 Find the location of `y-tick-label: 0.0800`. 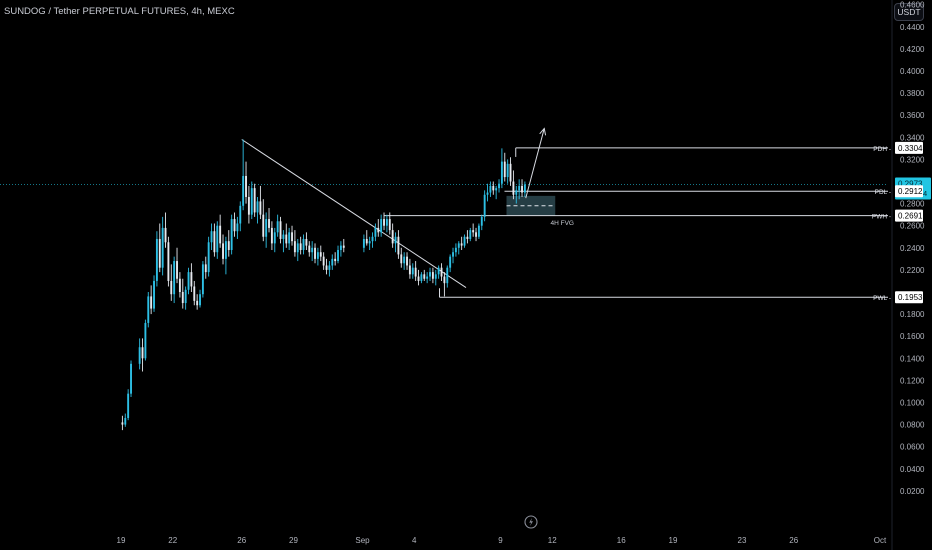

y-tick-label: 0.0800 is located at coordinates (912, 425).